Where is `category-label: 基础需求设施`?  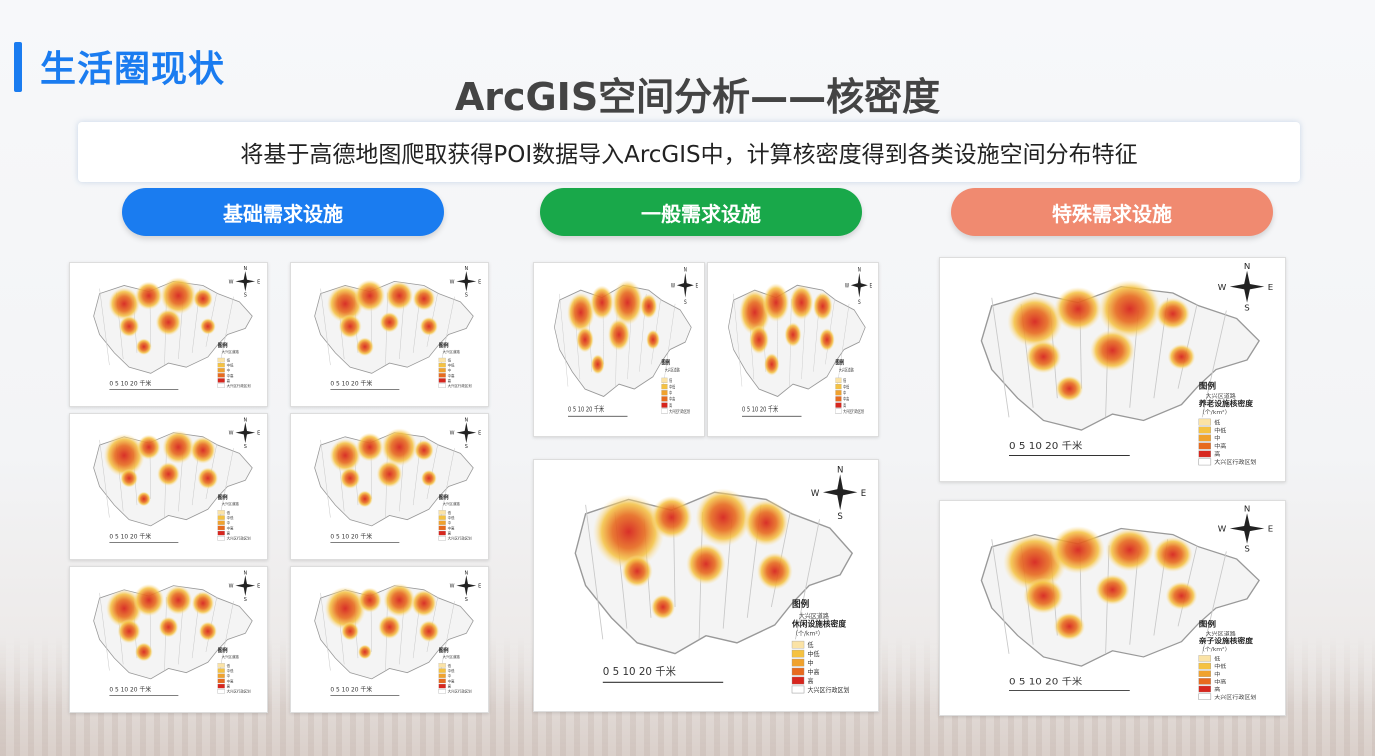 category-label: 基础需求设施 is located at coordinates (283, 213).